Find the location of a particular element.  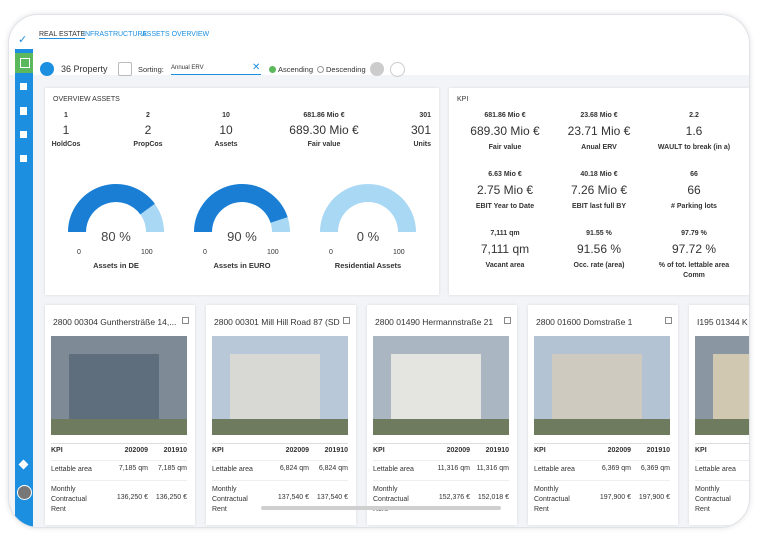

gauge-track is located at coordinates (368, 208).